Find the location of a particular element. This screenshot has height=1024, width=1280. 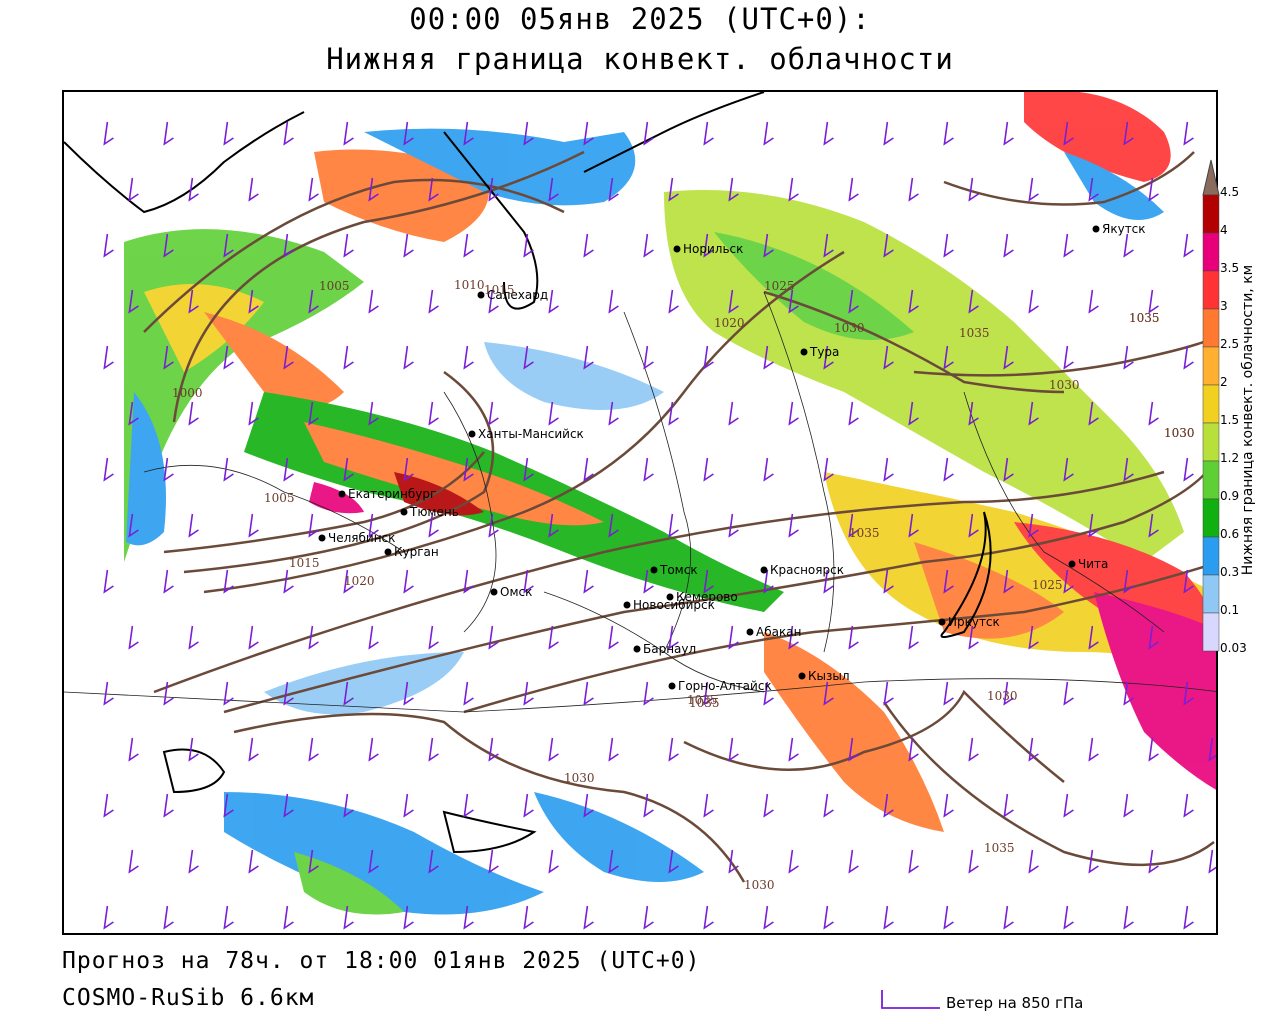

legend-tick-label: 1.5 is located at coordinates (1230, 420).